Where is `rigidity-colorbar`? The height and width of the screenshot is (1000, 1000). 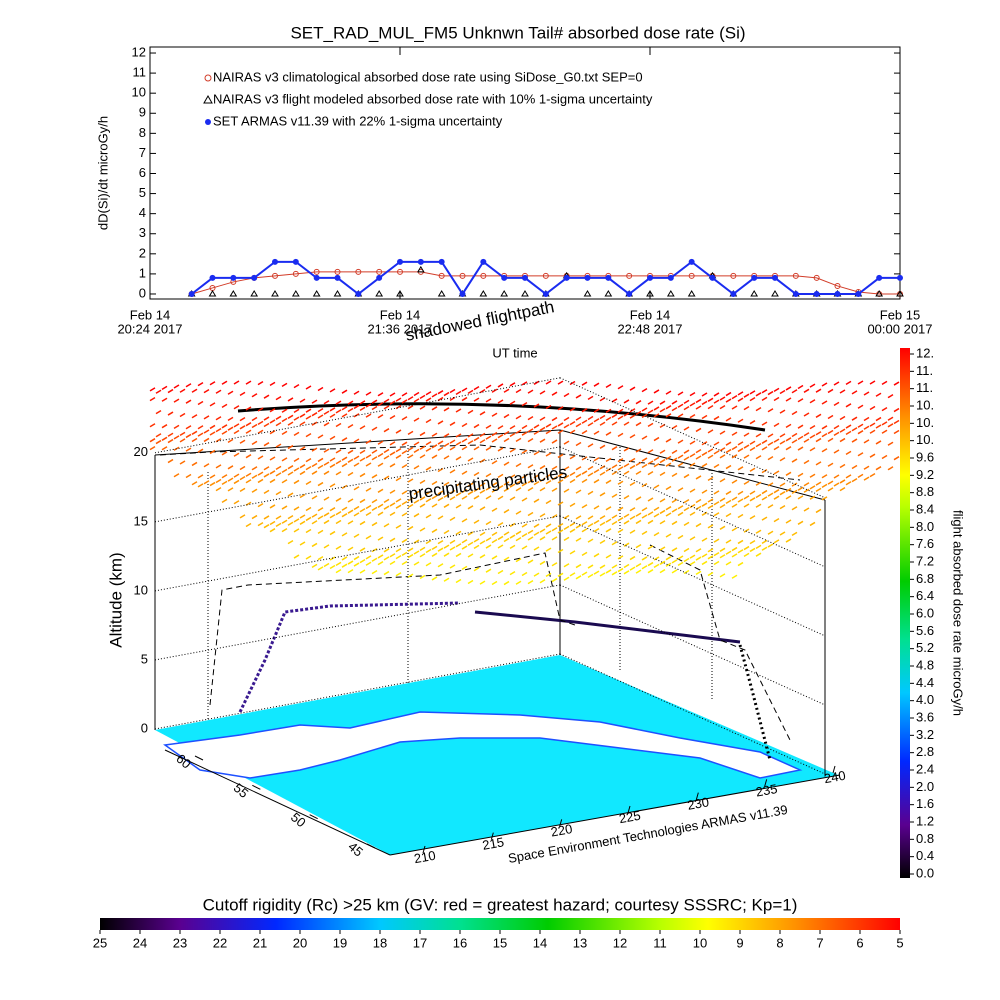 rigidity-colorbar is located at coordinates (500, 924).